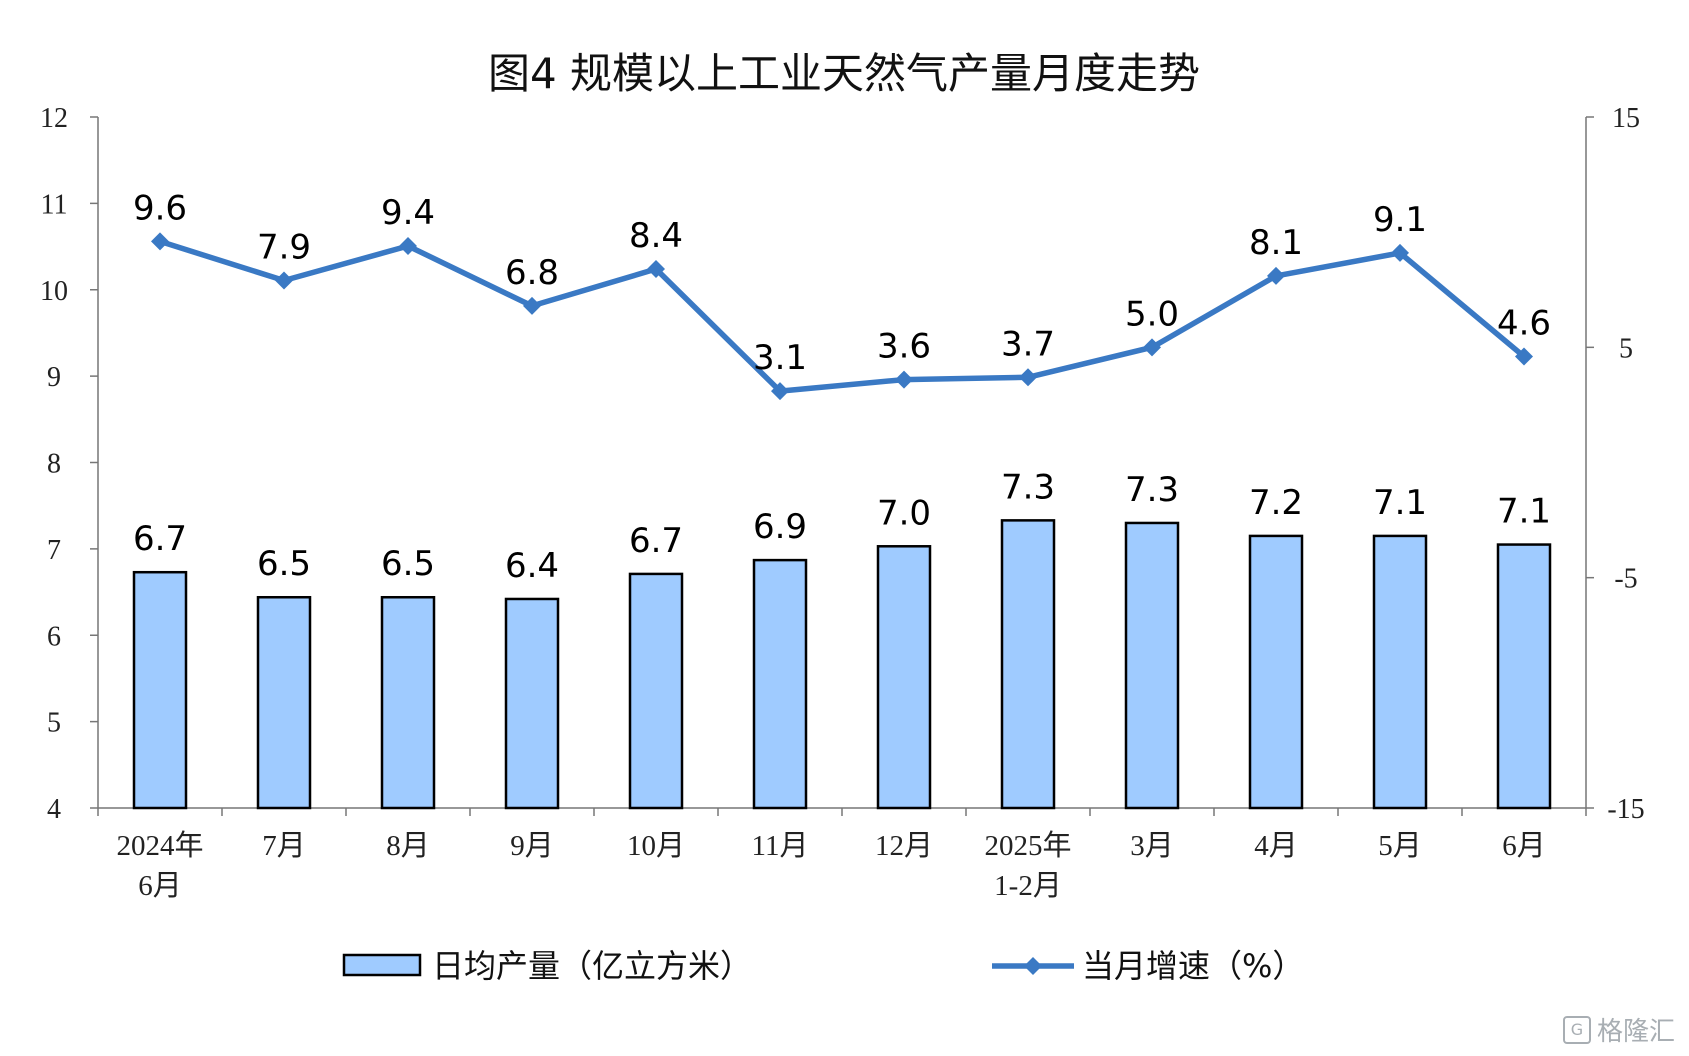 This screenshot has width=1689, height=1056. Describe the element at coordinates (1576, 1029) in the screenshot. I see `logo-icon: G` at that location.